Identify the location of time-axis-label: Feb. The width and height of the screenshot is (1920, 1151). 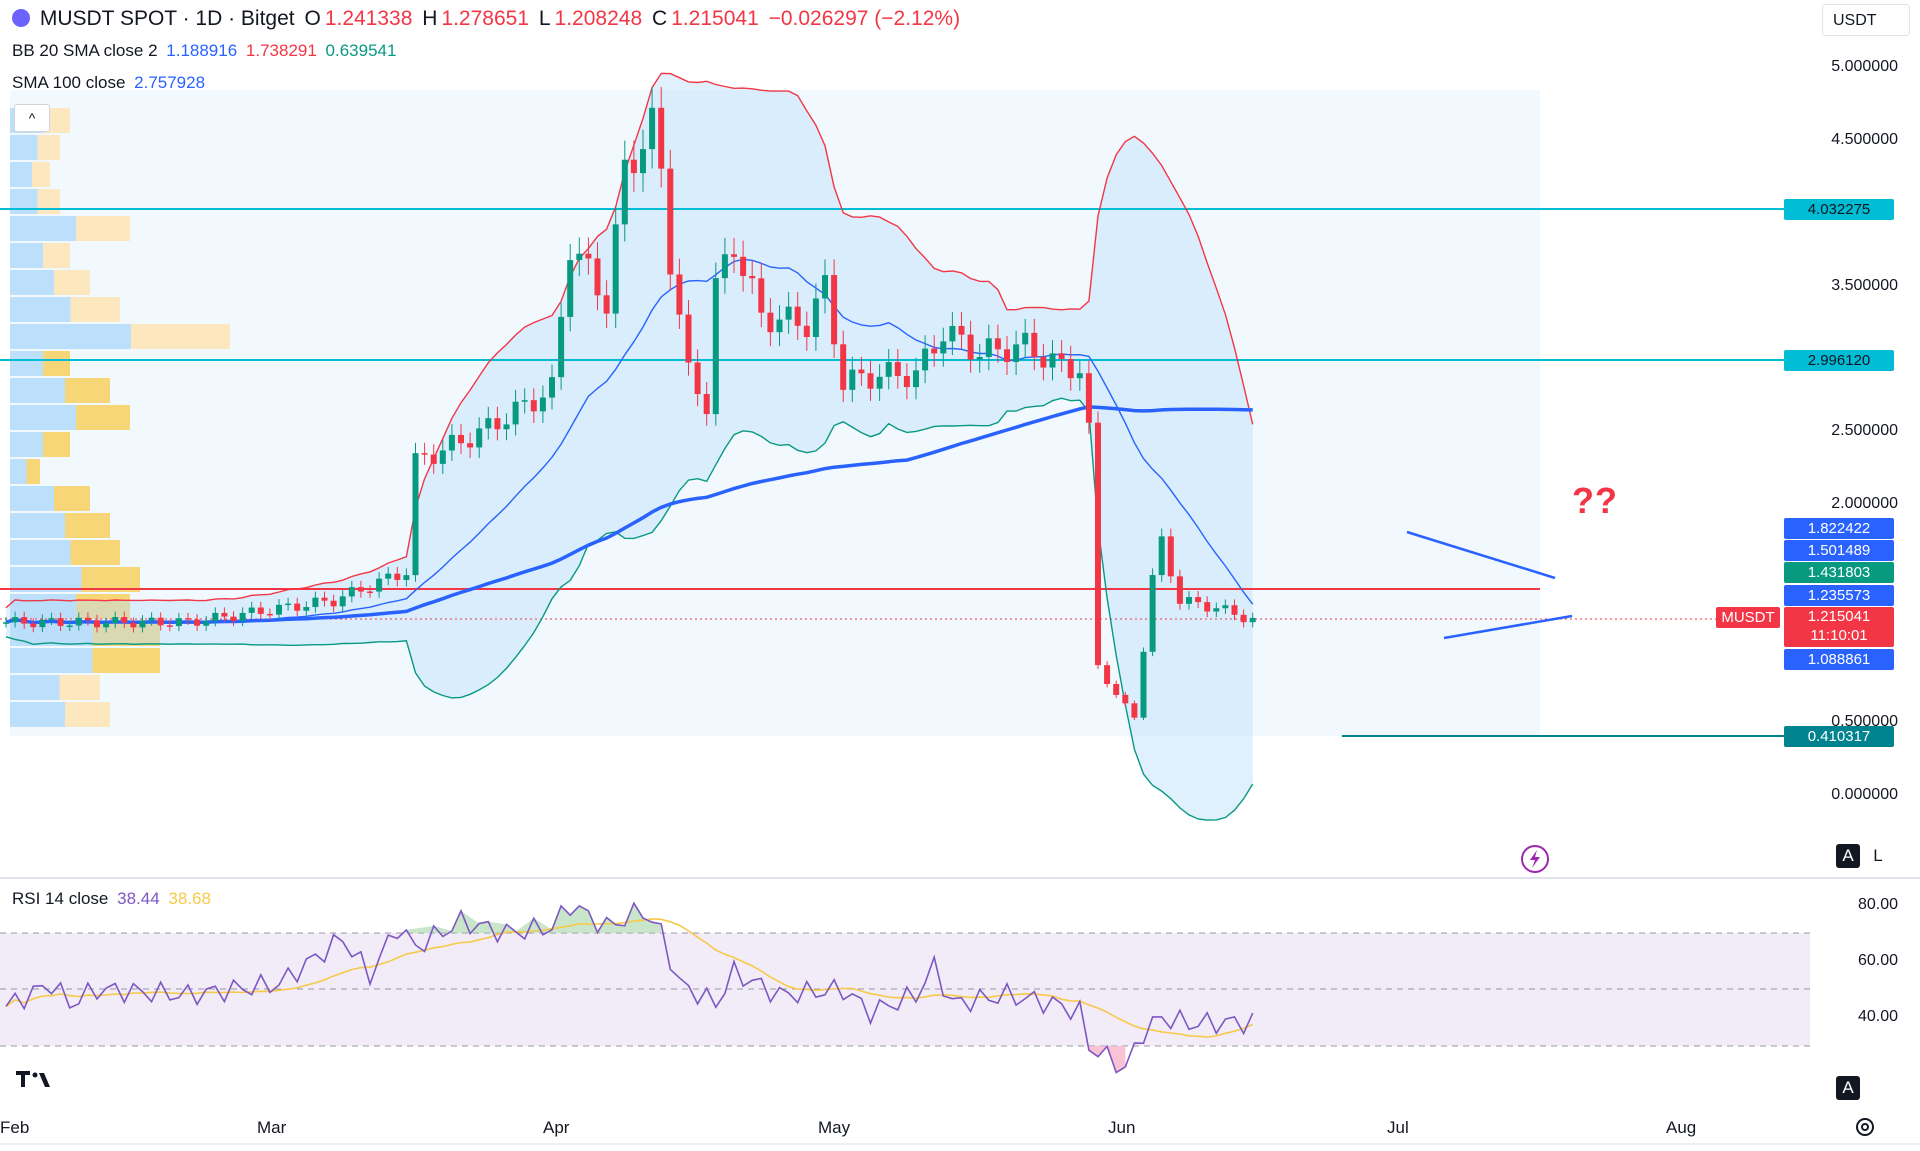
(15, 1127).